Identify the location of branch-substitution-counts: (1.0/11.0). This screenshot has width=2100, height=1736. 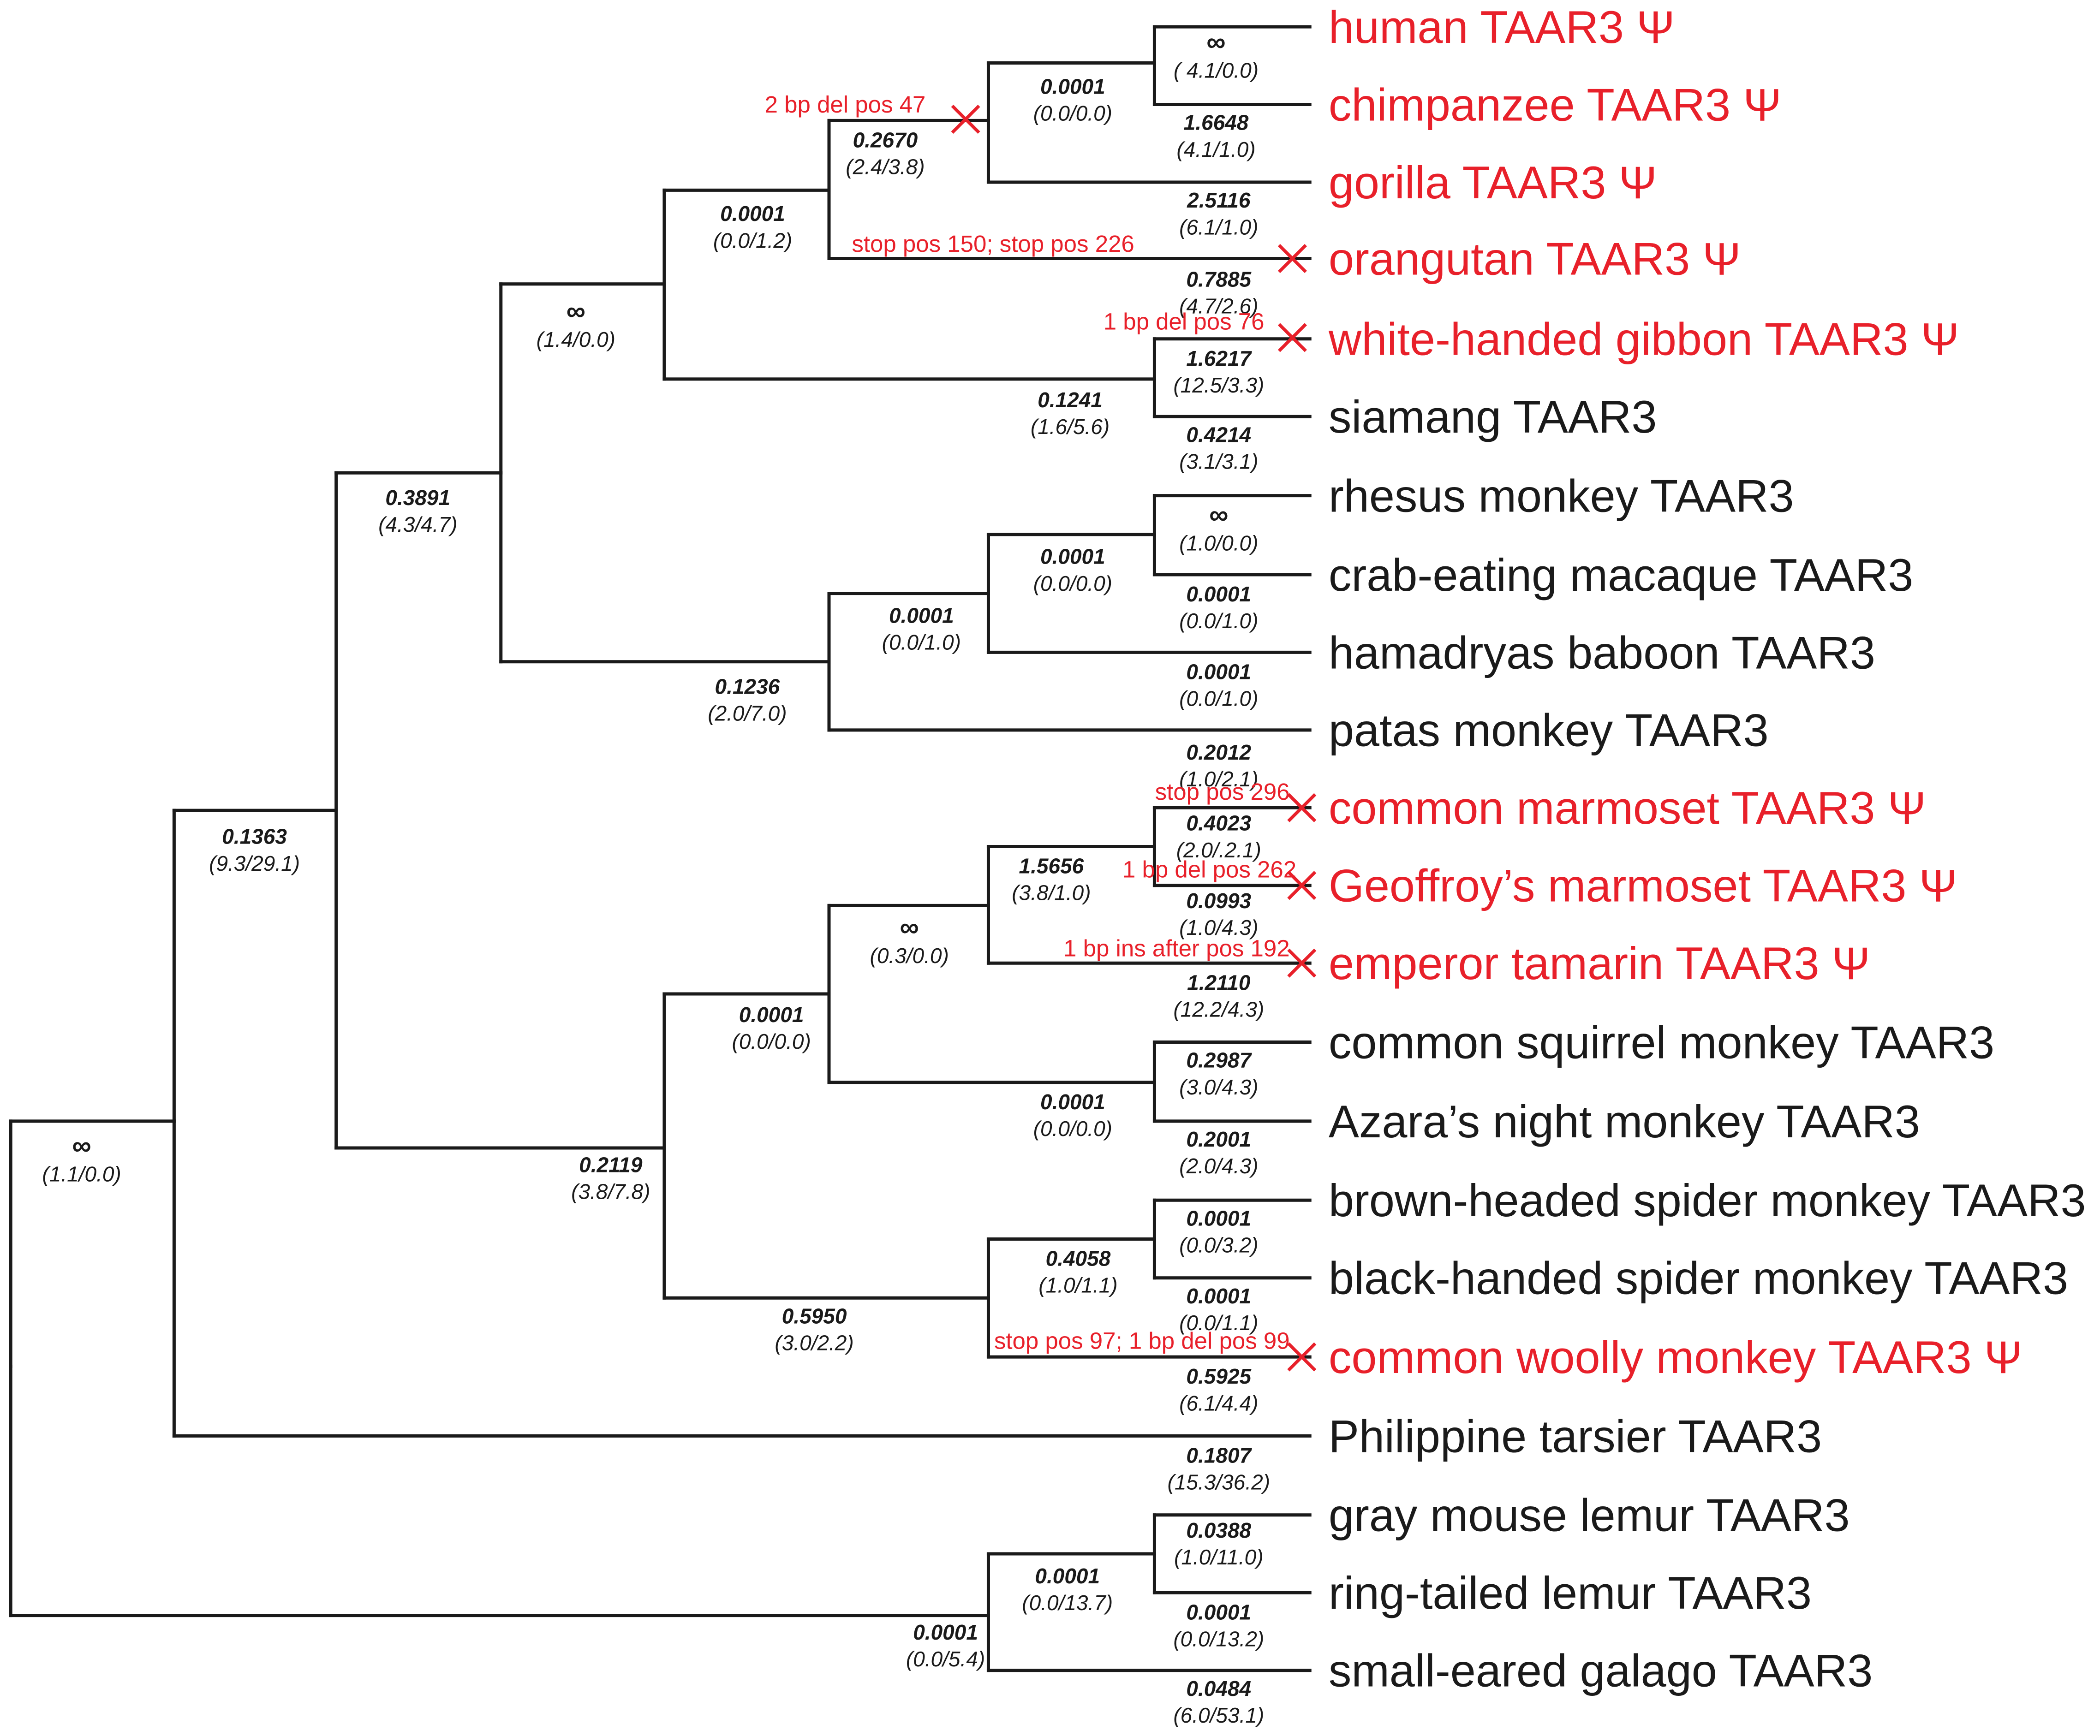
(1218, 1557).